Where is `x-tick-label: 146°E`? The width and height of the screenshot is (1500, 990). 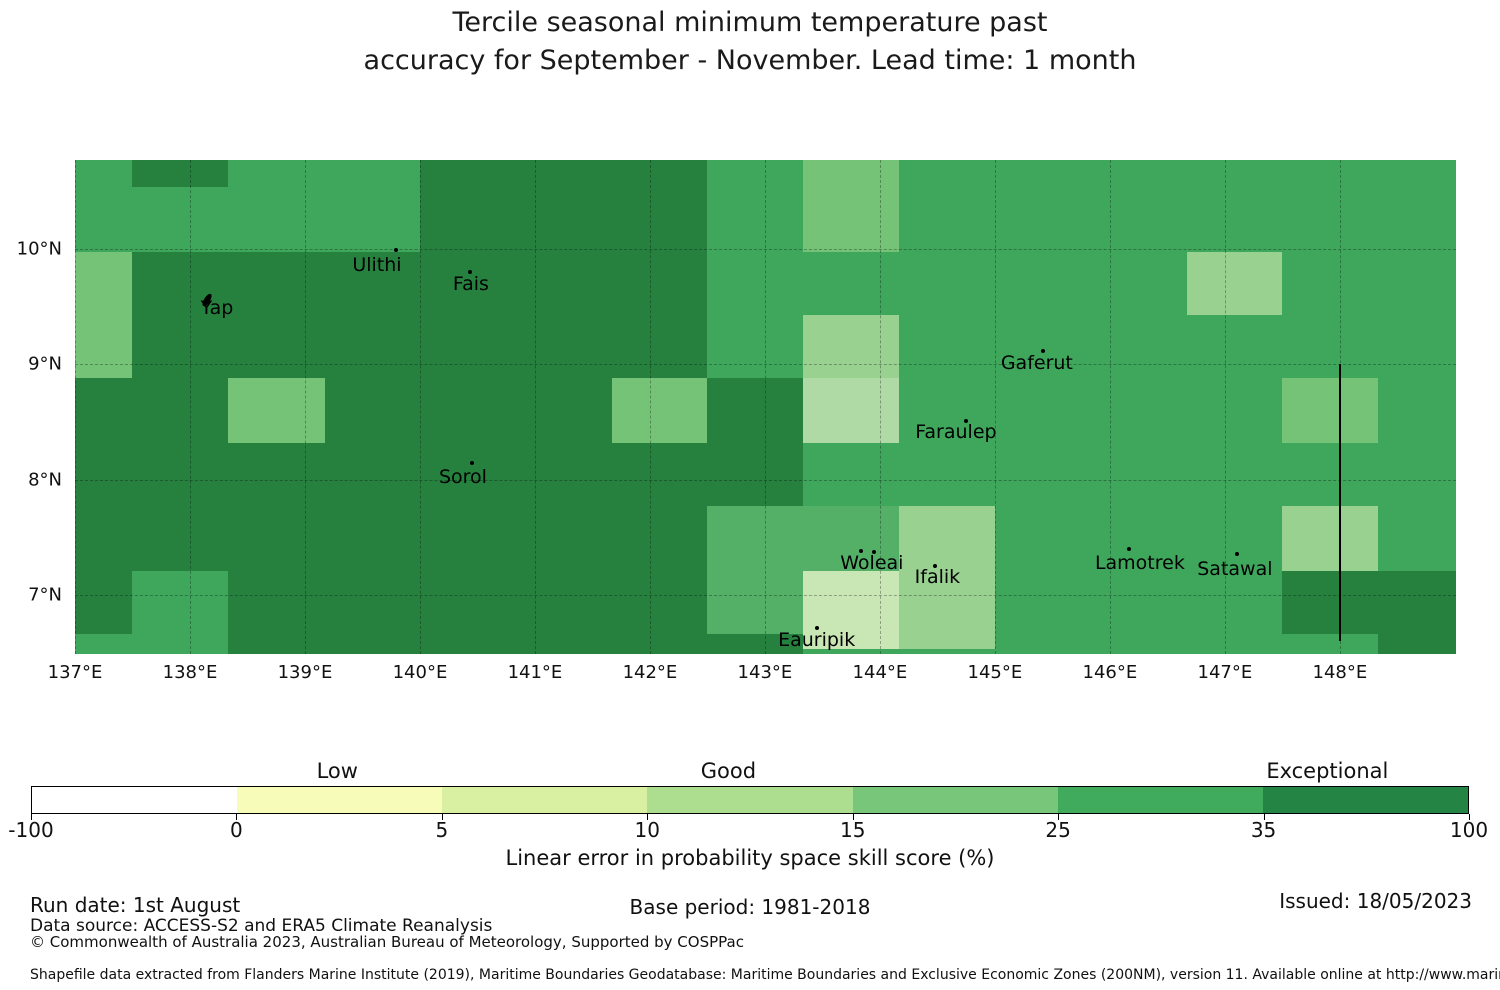
x-tick-label: 146°E is located at coordinates (1110, 672).